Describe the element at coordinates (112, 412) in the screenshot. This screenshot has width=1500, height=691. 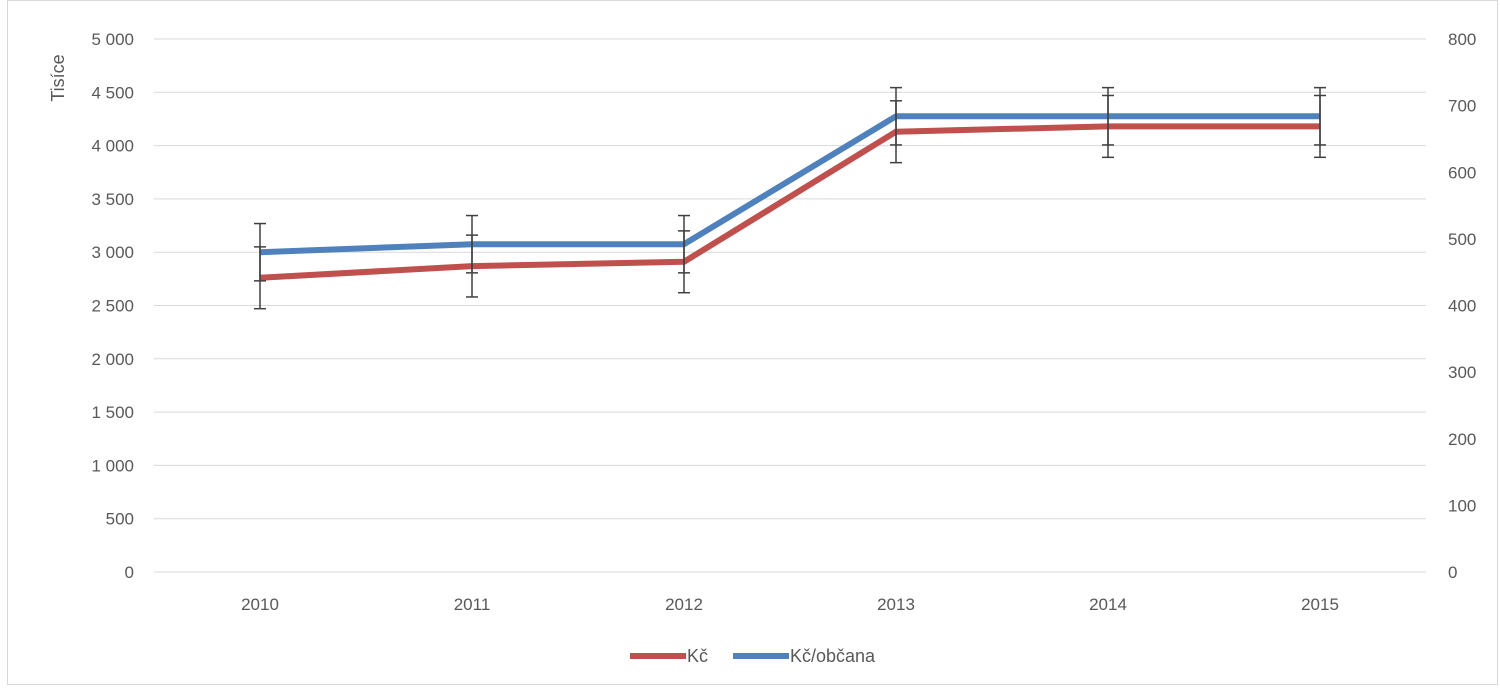
I see `left-tick-label: 1 500` at that location.